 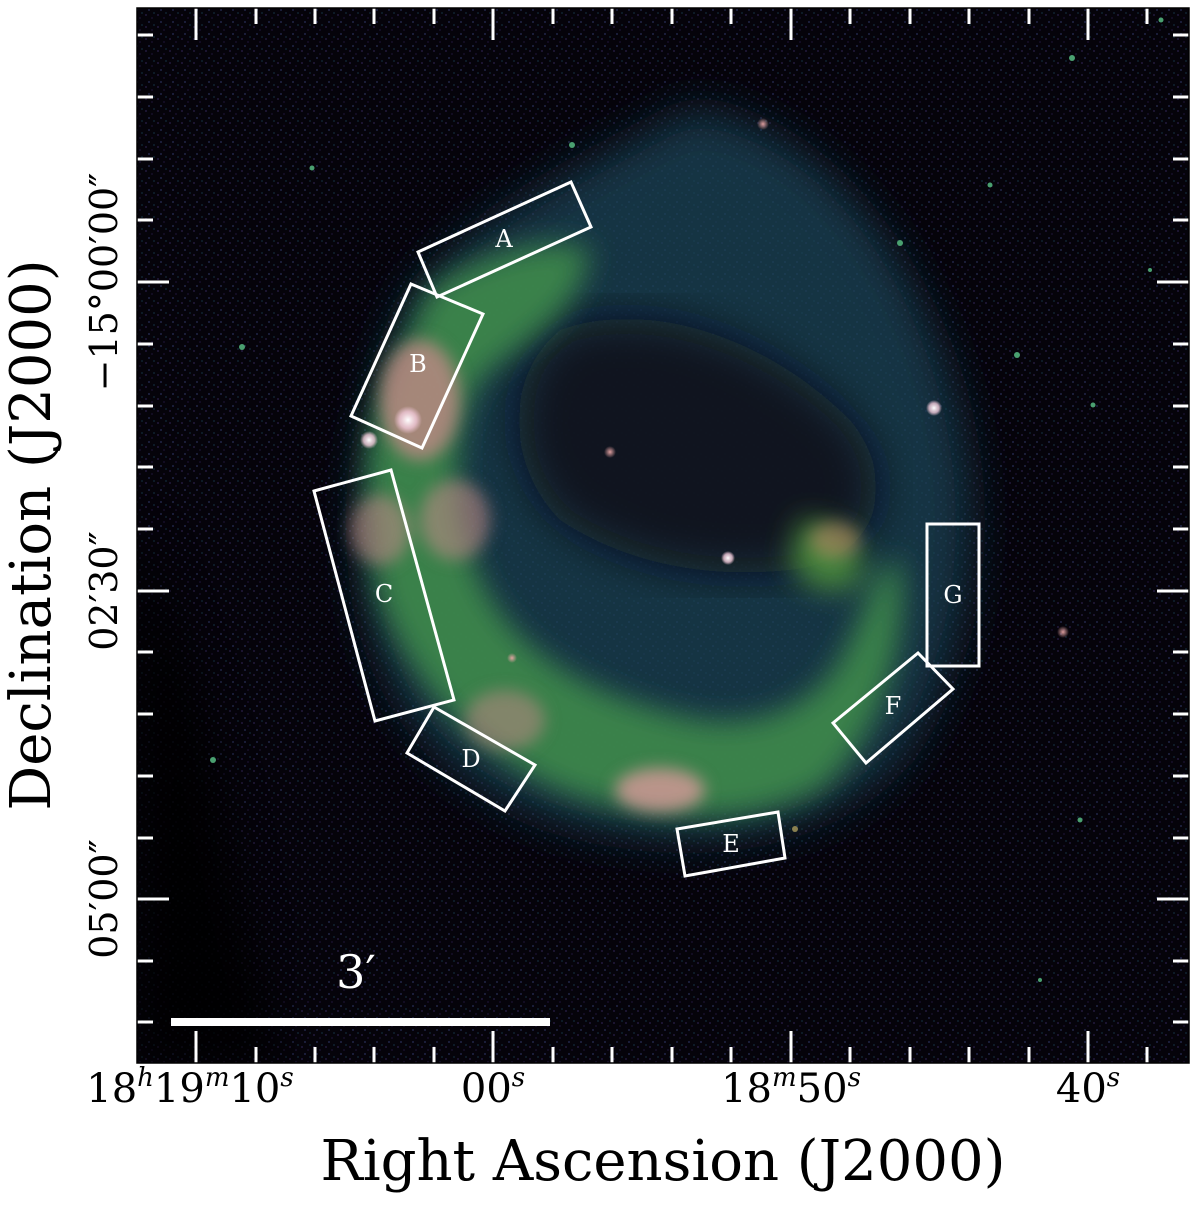 What do you see at coordinates (1088, 1087) in the screenshot?
I see `x-tick-label-4: 40s` at bounding box center [1088, 1087].